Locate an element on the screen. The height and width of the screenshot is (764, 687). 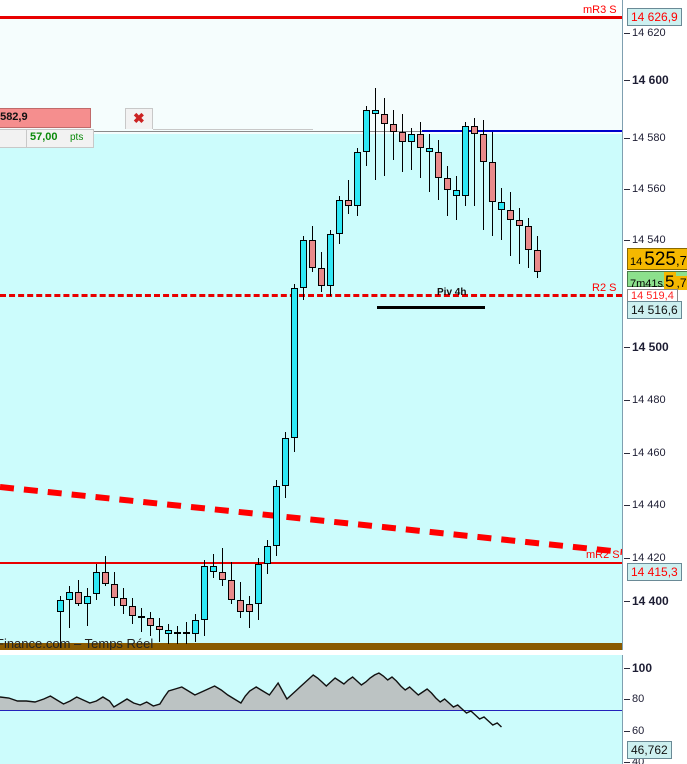
scale-tick-label: 14 560 is located at coordinates (649, 189).